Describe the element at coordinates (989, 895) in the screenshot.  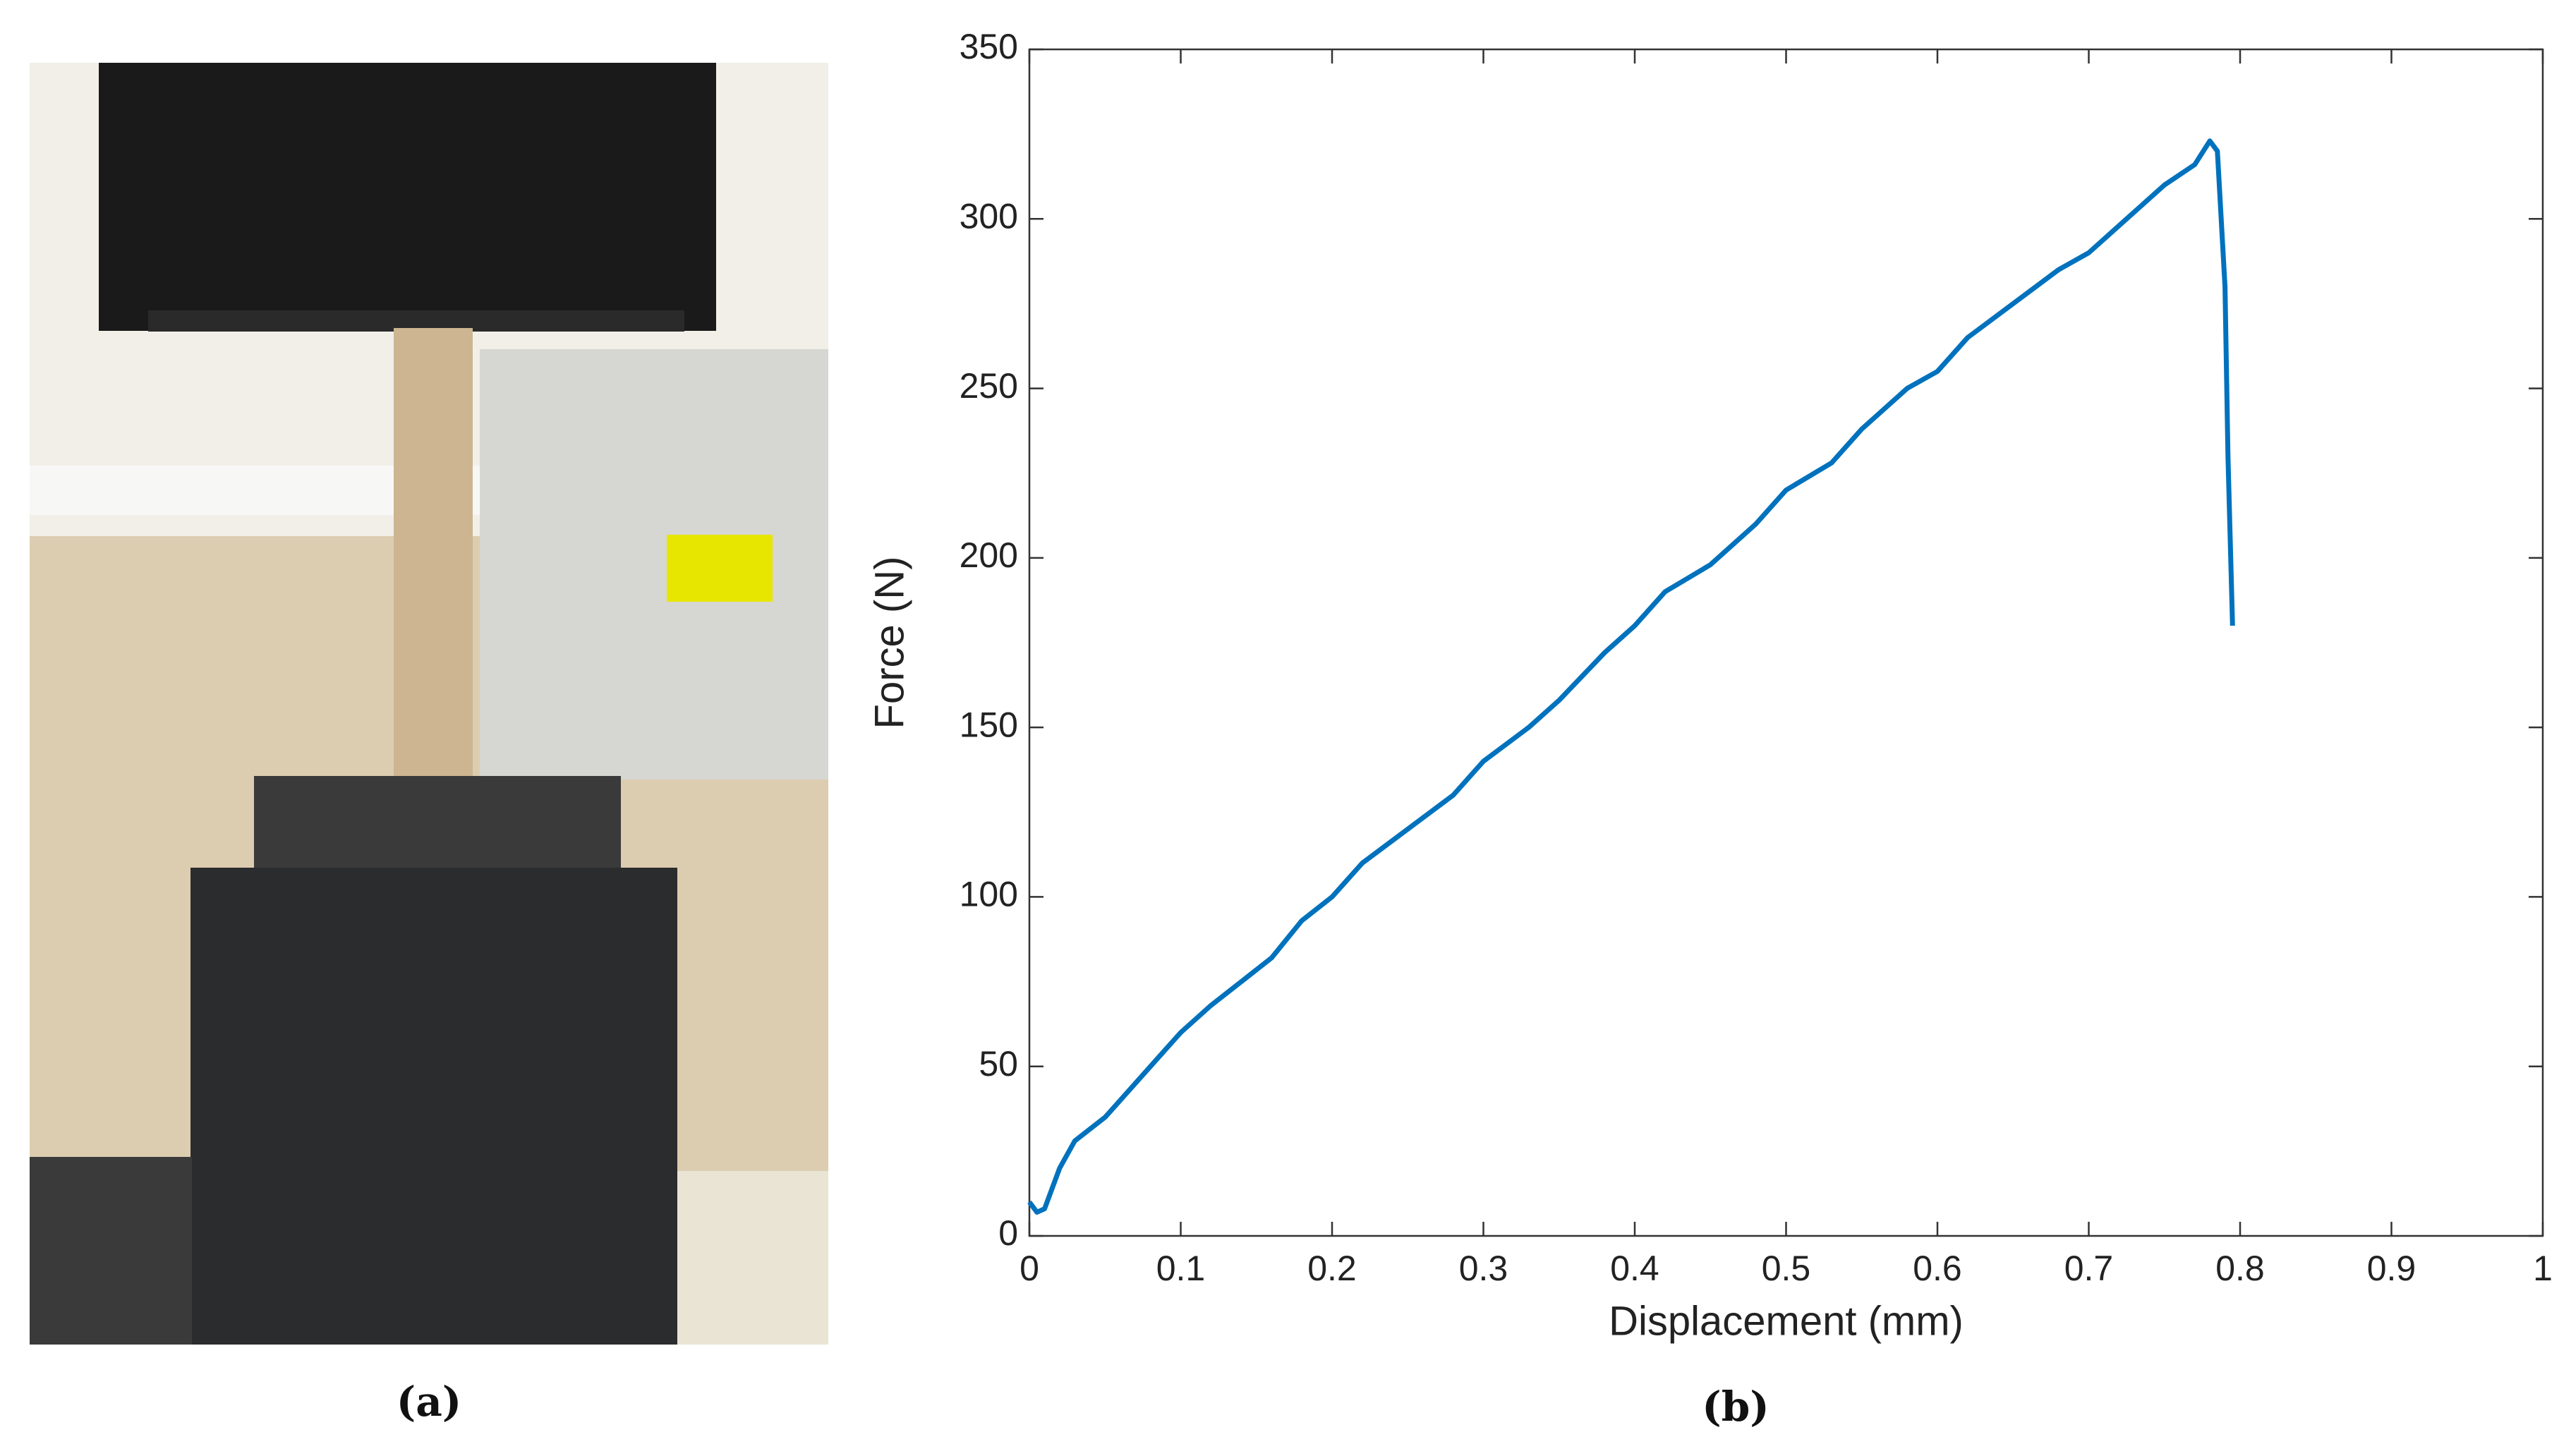
I see `y-tick-label: 100` at that location.